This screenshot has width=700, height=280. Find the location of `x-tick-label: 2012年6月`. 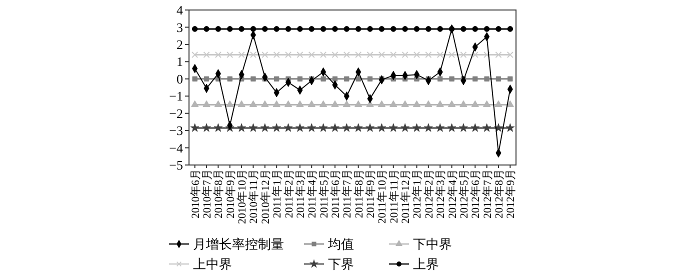

x-tick-label: 2012年6月 is located at coordinates (476, 193).